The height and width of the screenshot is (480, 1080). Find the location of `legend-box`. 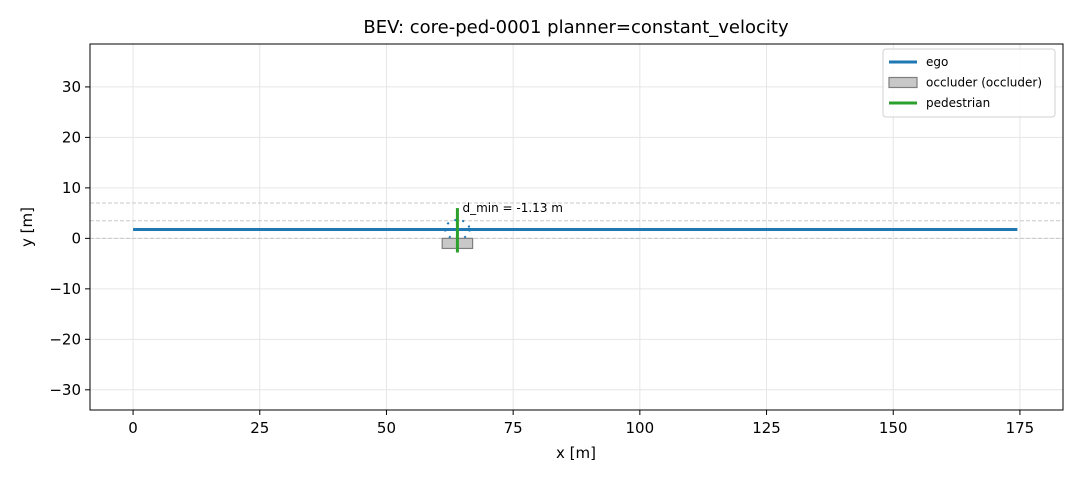

legend-box is located at coordinates (969, 83).